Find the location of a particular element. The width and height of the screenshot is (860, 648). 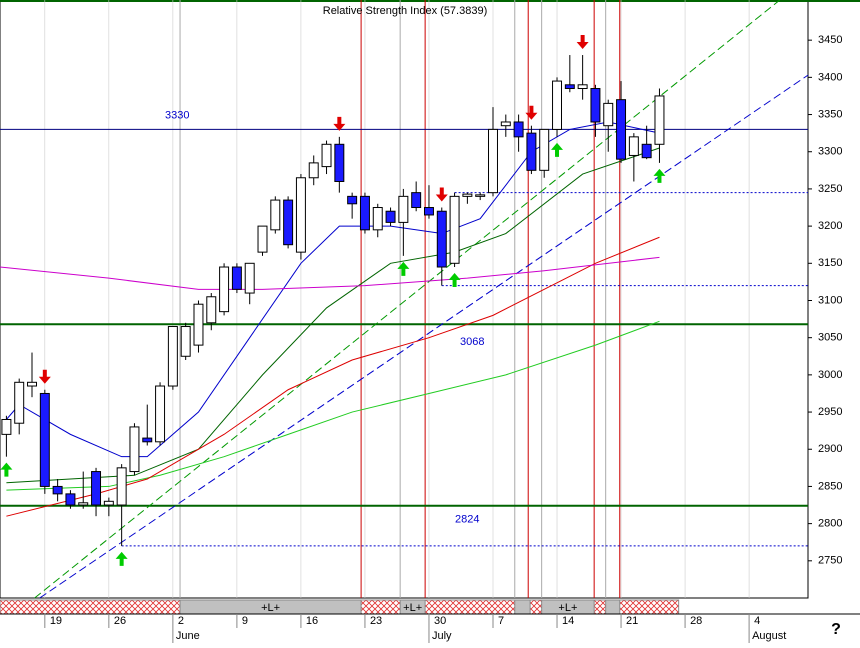

y-tick-label: 3200 is located at coordinates (830, 226).